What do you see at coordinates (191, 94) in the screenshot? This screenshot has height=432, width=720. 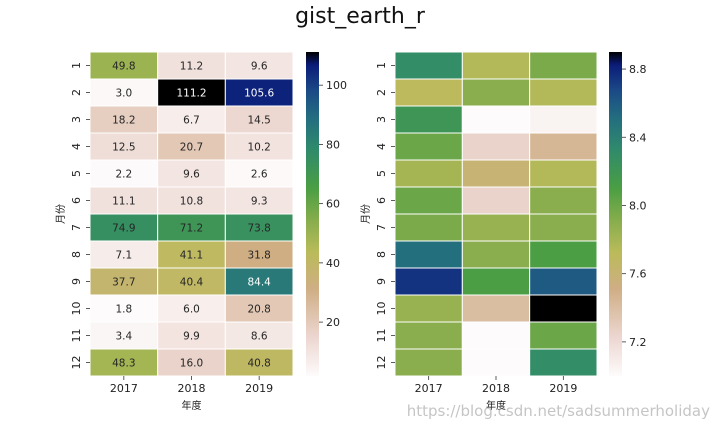 I see `cell-value-label: 111.2` at bounding box center [191, 94].